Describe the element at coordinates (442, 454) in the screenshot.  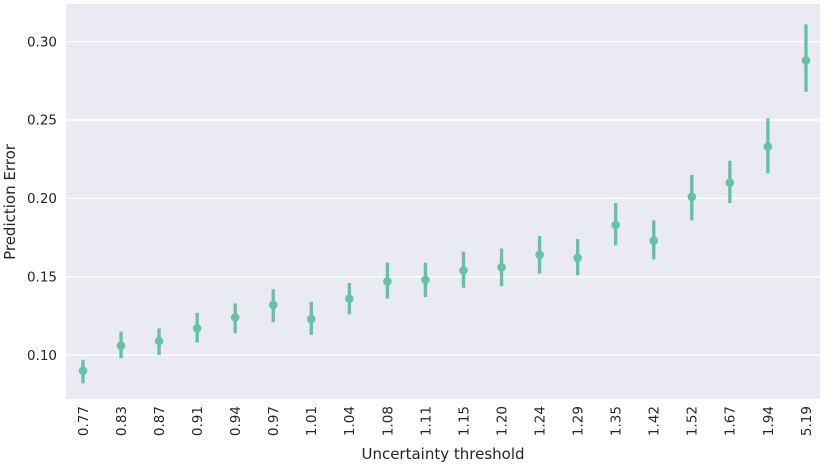
I see `x-axis-label: Uncertainty threshold` at that location.